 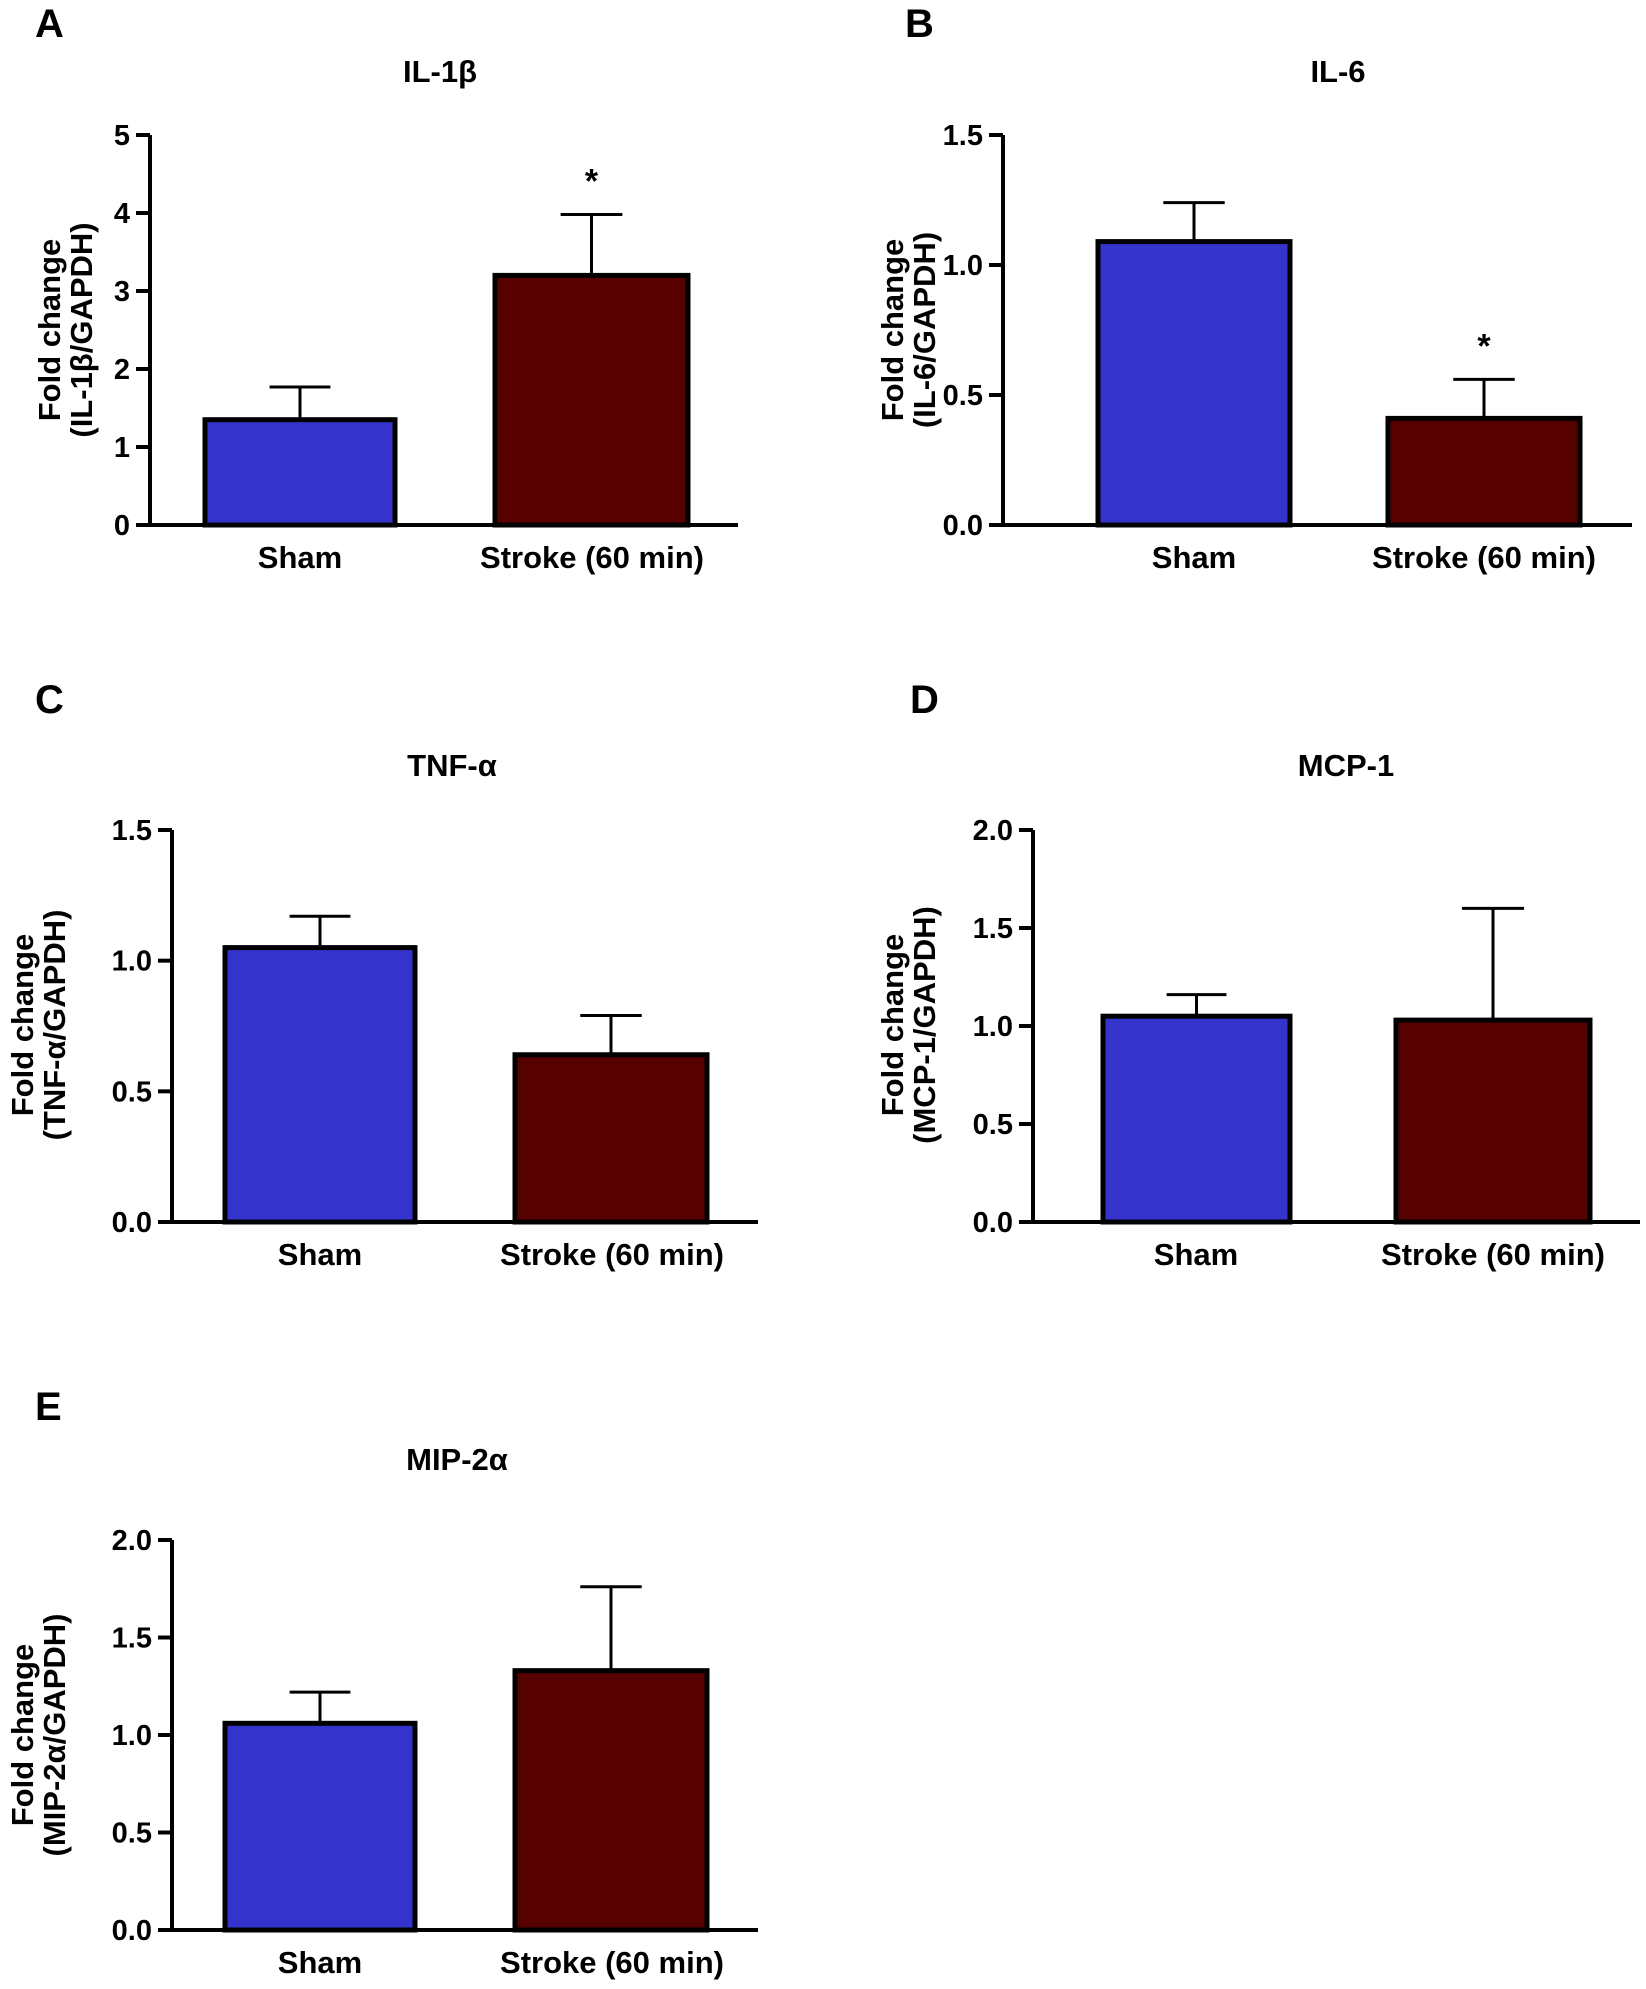 I want to click on y-tick-label: 1, so click(x=122, y=448).